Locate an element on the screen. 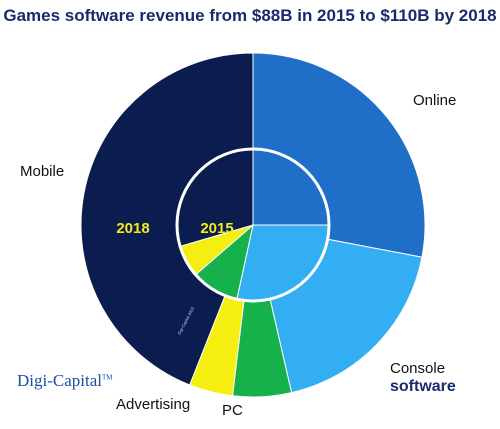  digi-capital-logo: Digi-CapitalTM is located at coordinates (64, 381).